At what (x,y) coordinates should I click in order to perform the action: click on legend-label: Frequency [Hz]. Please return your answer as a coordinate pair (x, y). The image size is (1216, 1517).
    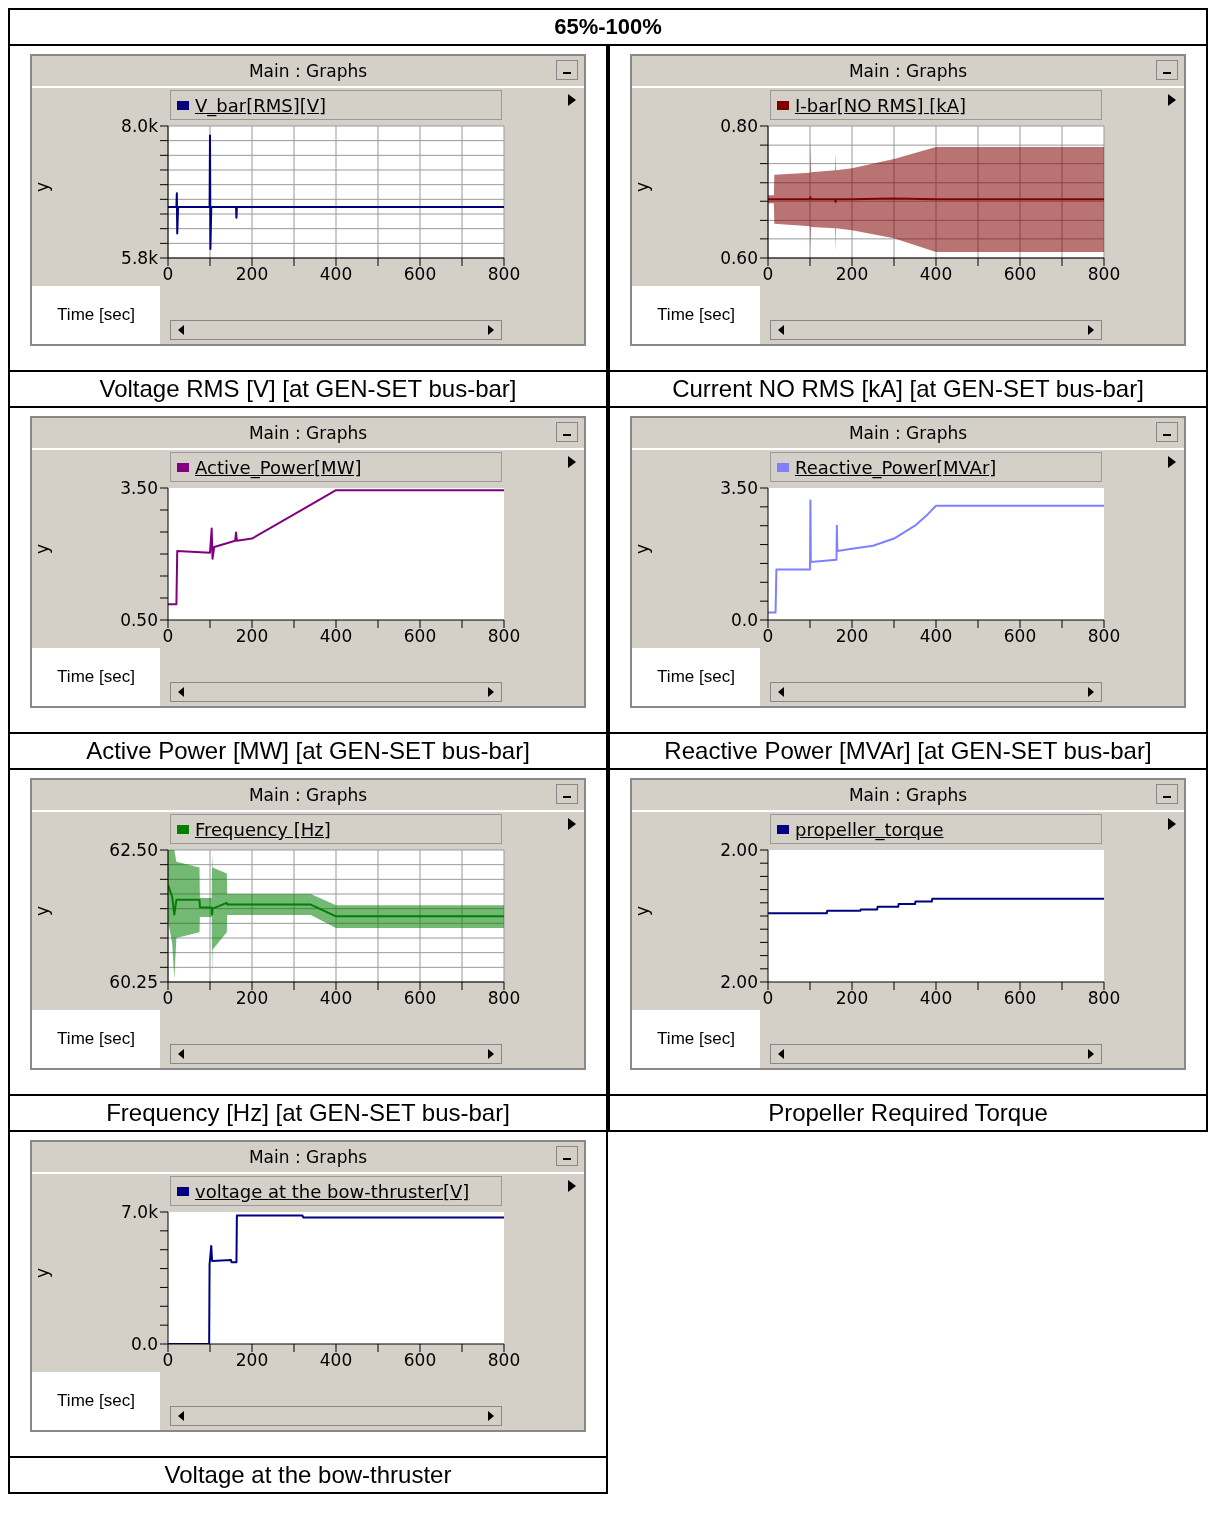
    Looking at the image, I should click on (263, 829).